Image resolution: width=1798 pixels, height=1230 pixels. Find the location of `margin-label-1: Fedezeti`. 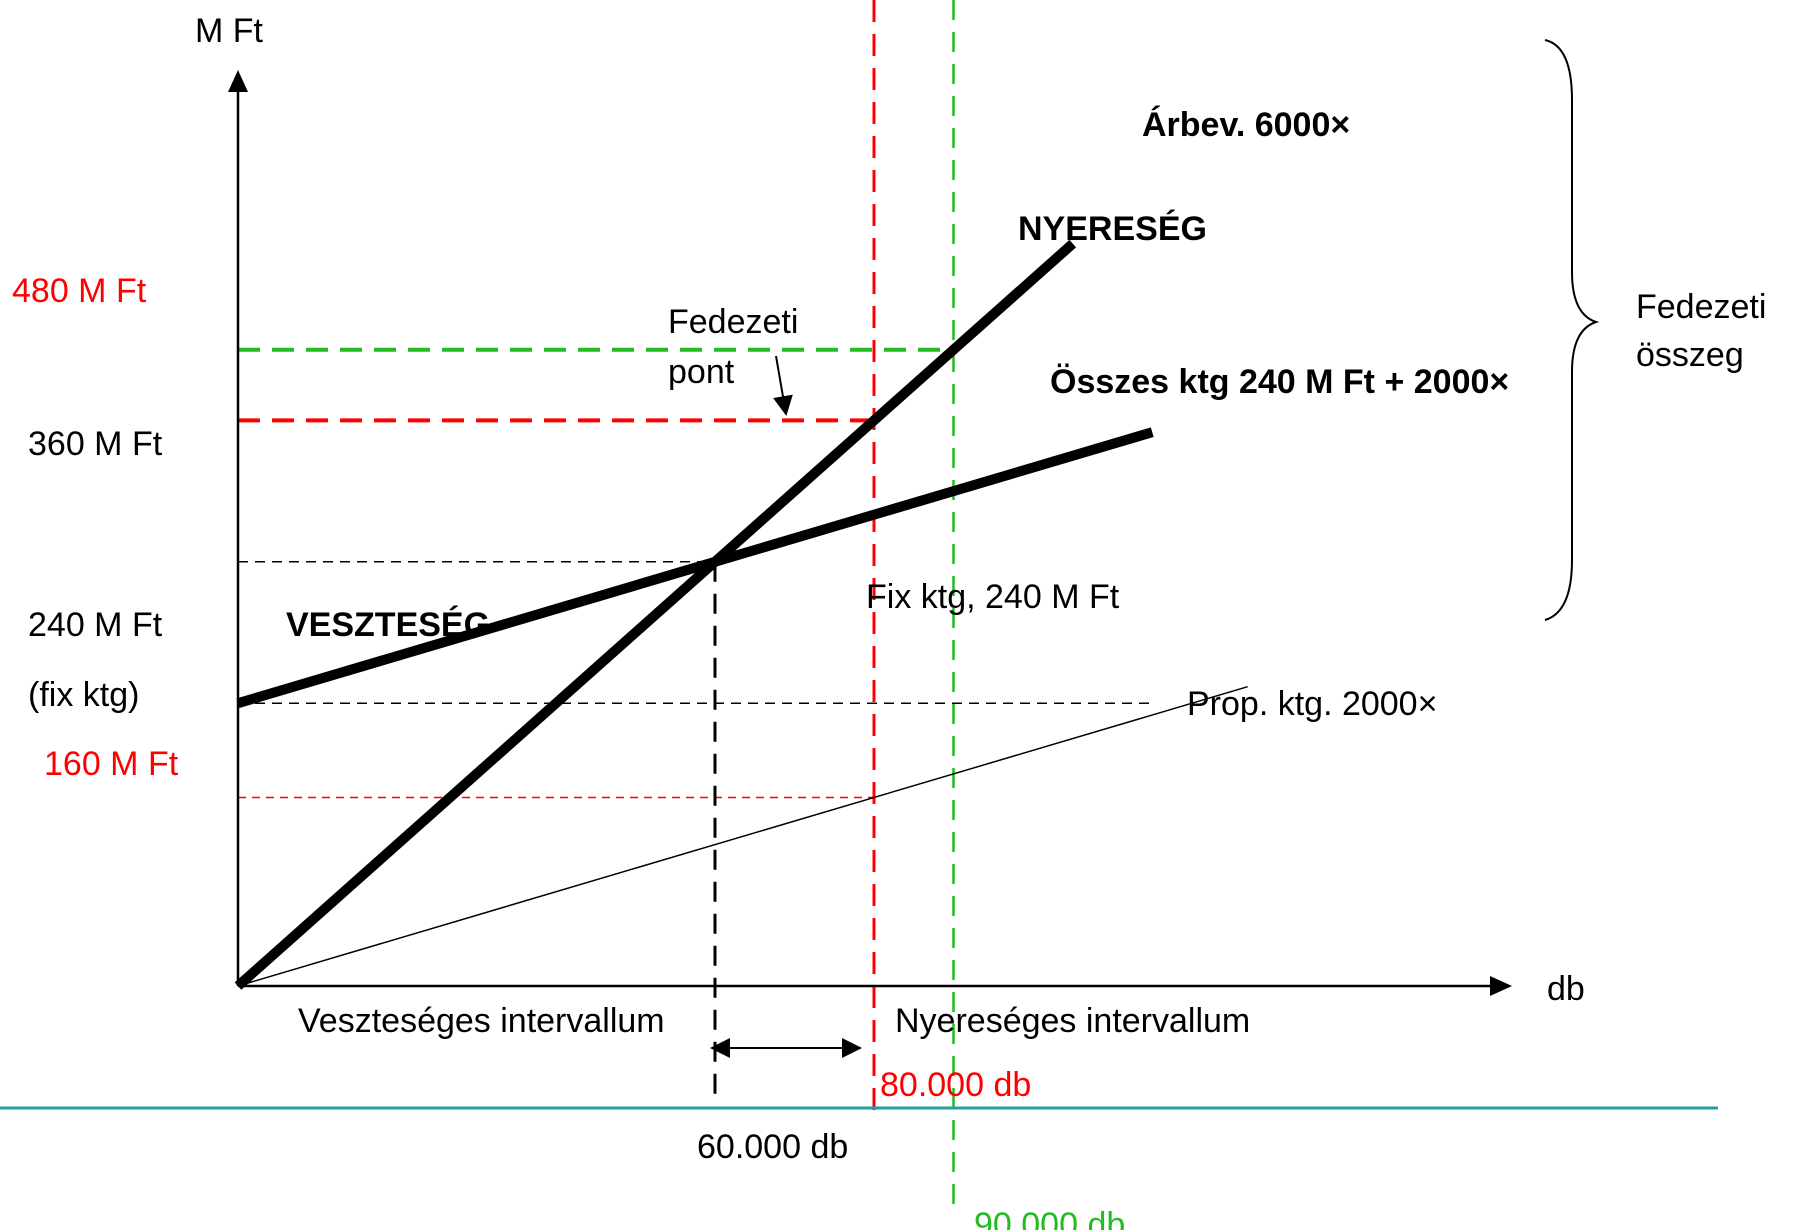

margin-label-1: Fedezeti is located at coordinates (1701, 307).